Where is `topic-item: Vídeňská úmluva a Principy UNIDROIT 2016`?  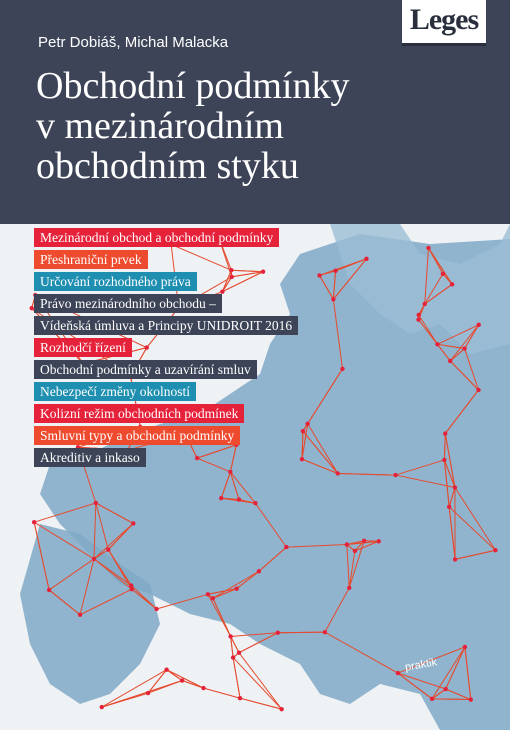 topic-item: Vídeňská úmluva a Principy UNIDROIT 2016 is located at coordinates (166, 325).